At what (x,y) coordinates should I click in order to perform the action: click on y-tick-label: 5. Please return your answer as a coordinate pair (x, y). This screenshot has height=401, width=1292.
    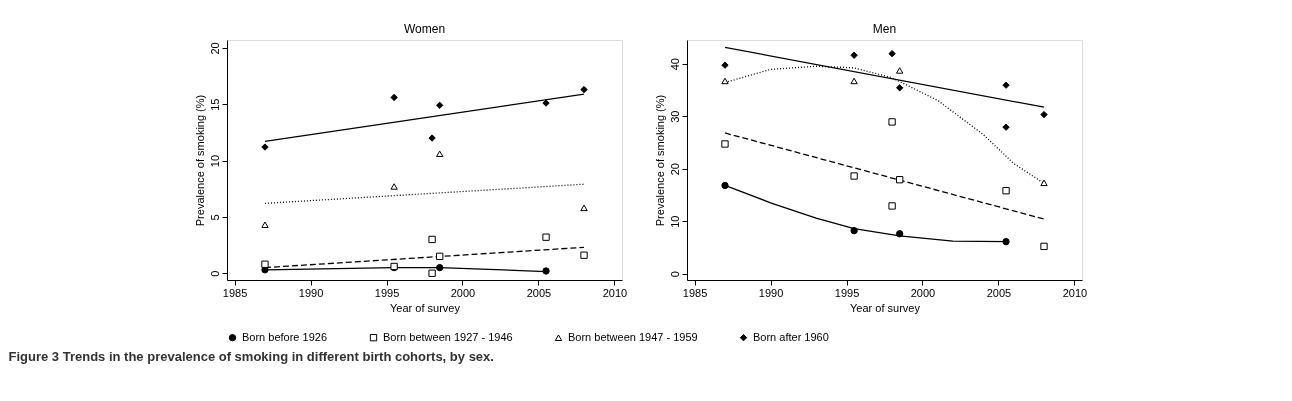
    Looking at the image, I should click on (214, 217).